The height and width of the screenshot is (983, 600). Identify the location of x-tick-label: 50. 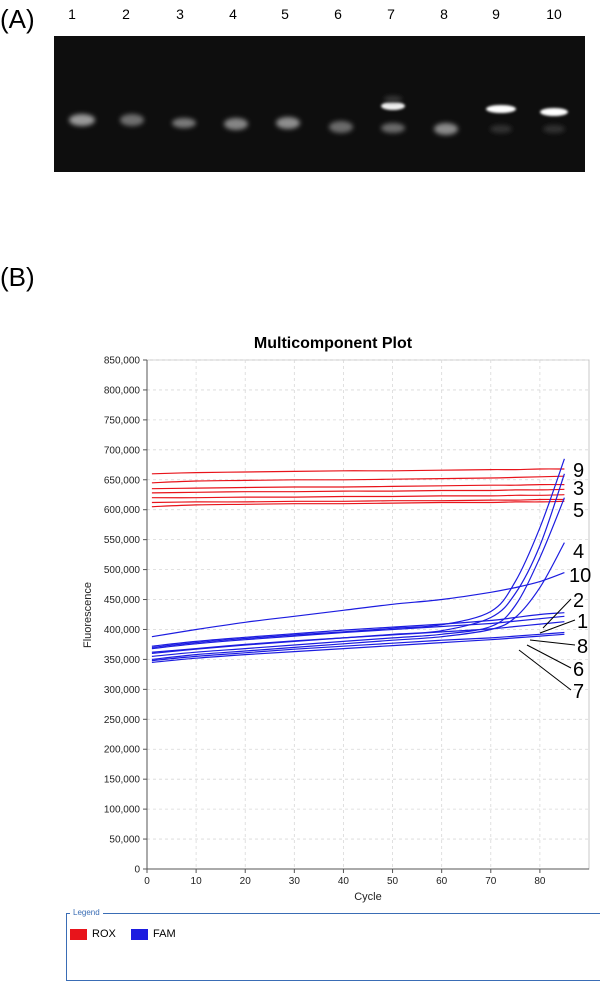
(393, 881).